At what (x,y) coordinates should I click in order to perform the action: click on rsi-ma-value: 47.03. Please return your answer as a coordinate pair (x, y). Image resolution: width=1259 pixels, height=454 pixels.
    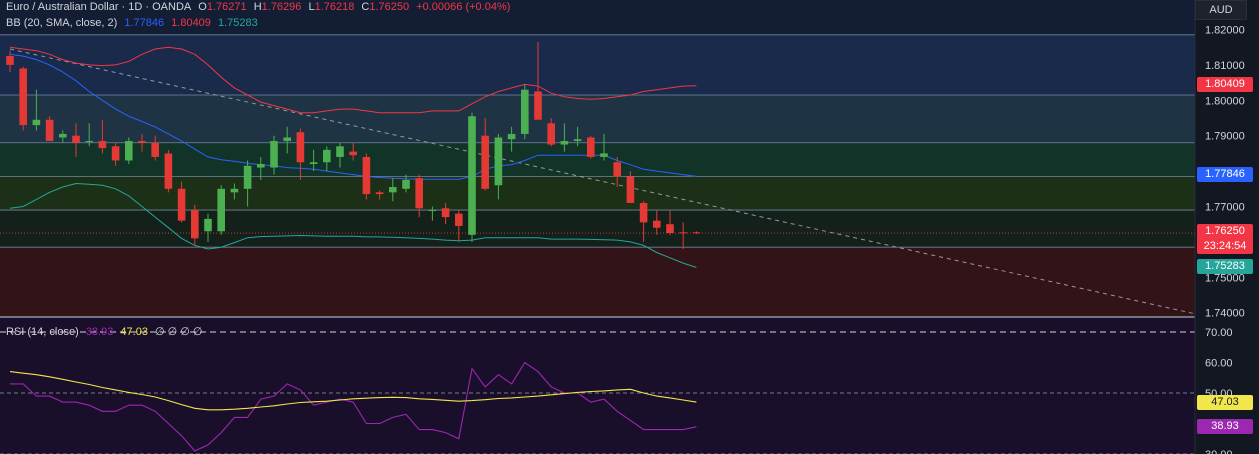
    Looking at the image, I should click on (134, 332).